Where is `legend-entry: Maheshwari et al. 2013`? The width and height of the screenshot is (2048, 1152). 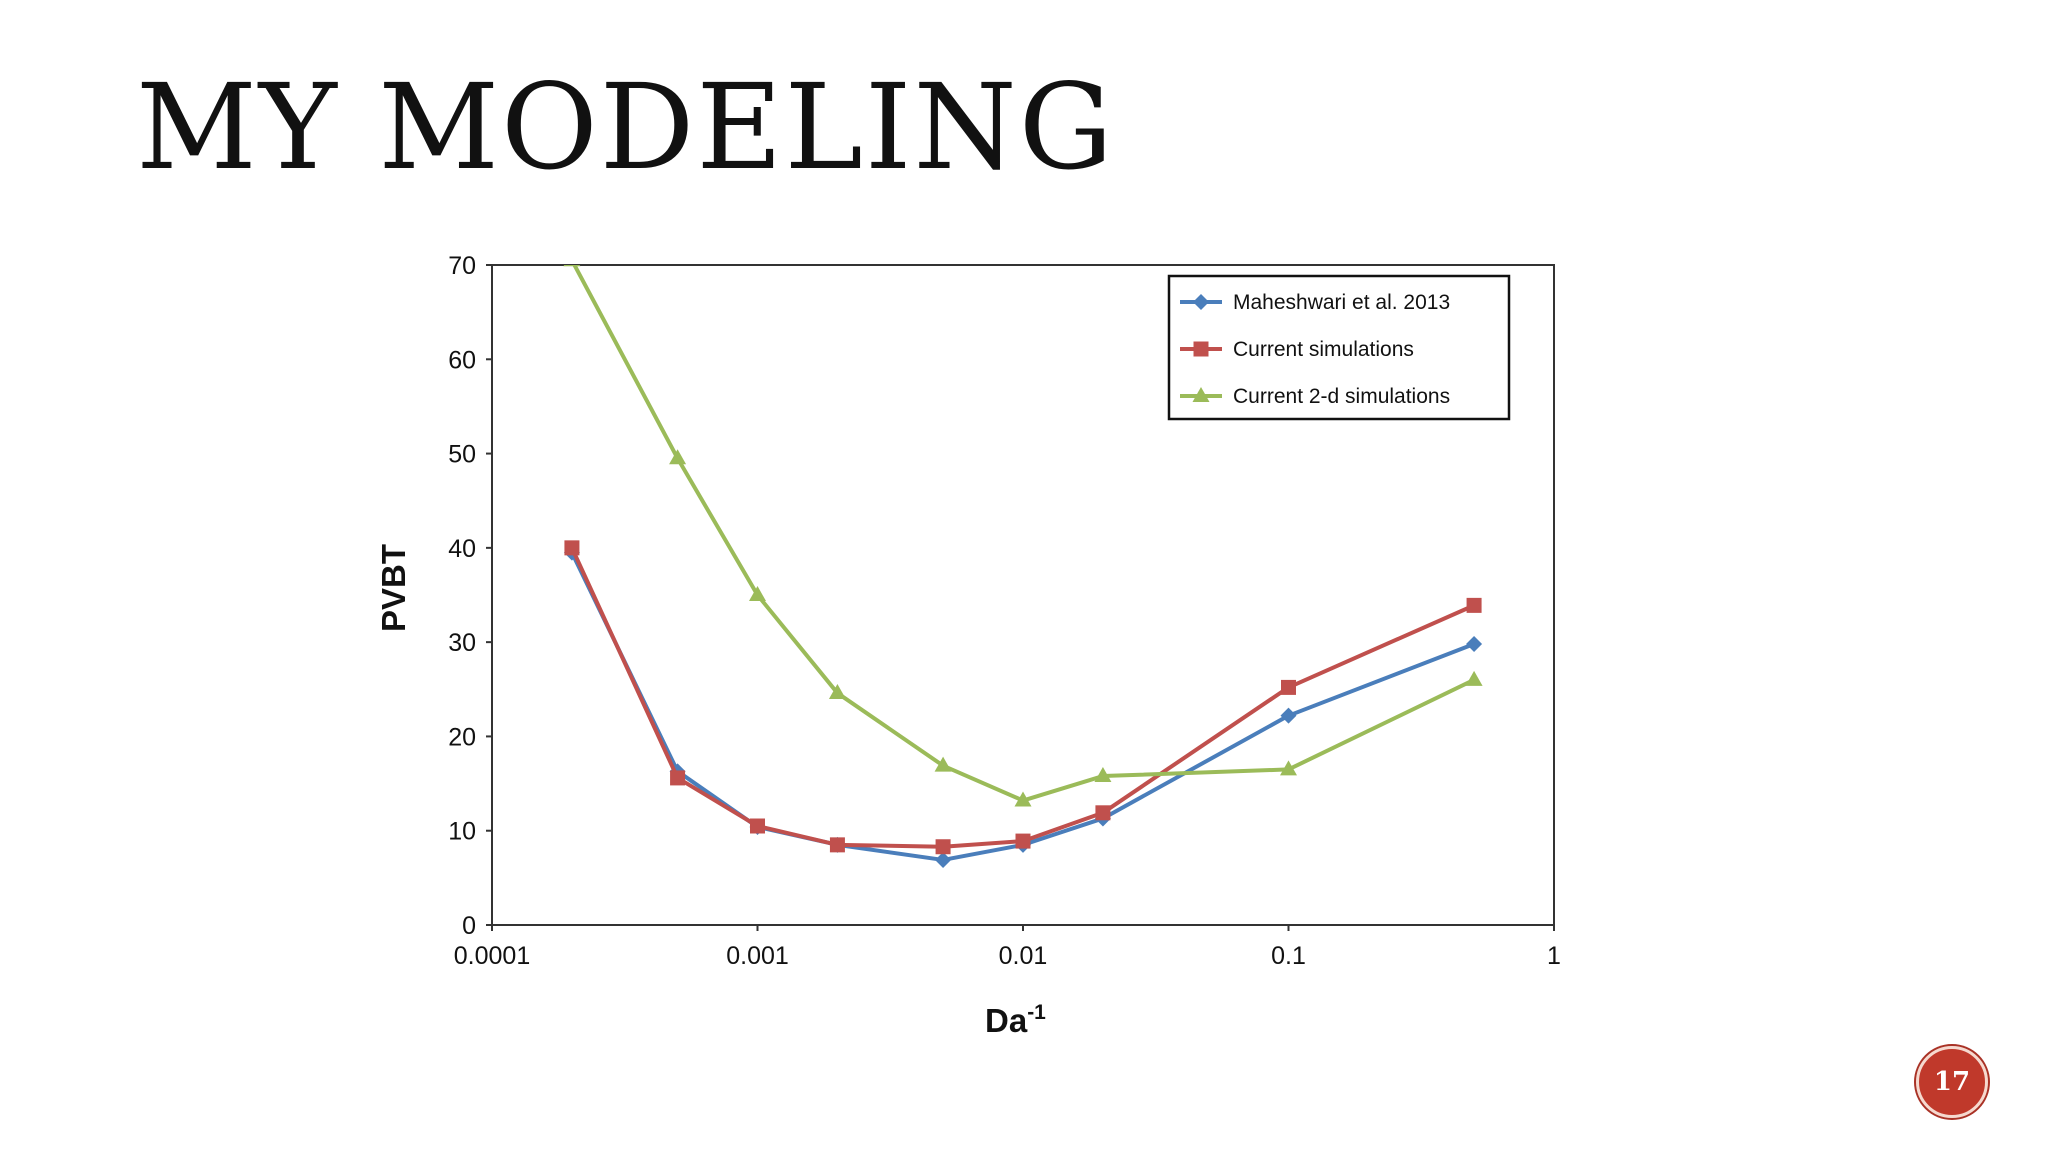 legend-entry: Maheshwari et al. 2013 is located at coordinates (1315, 302).